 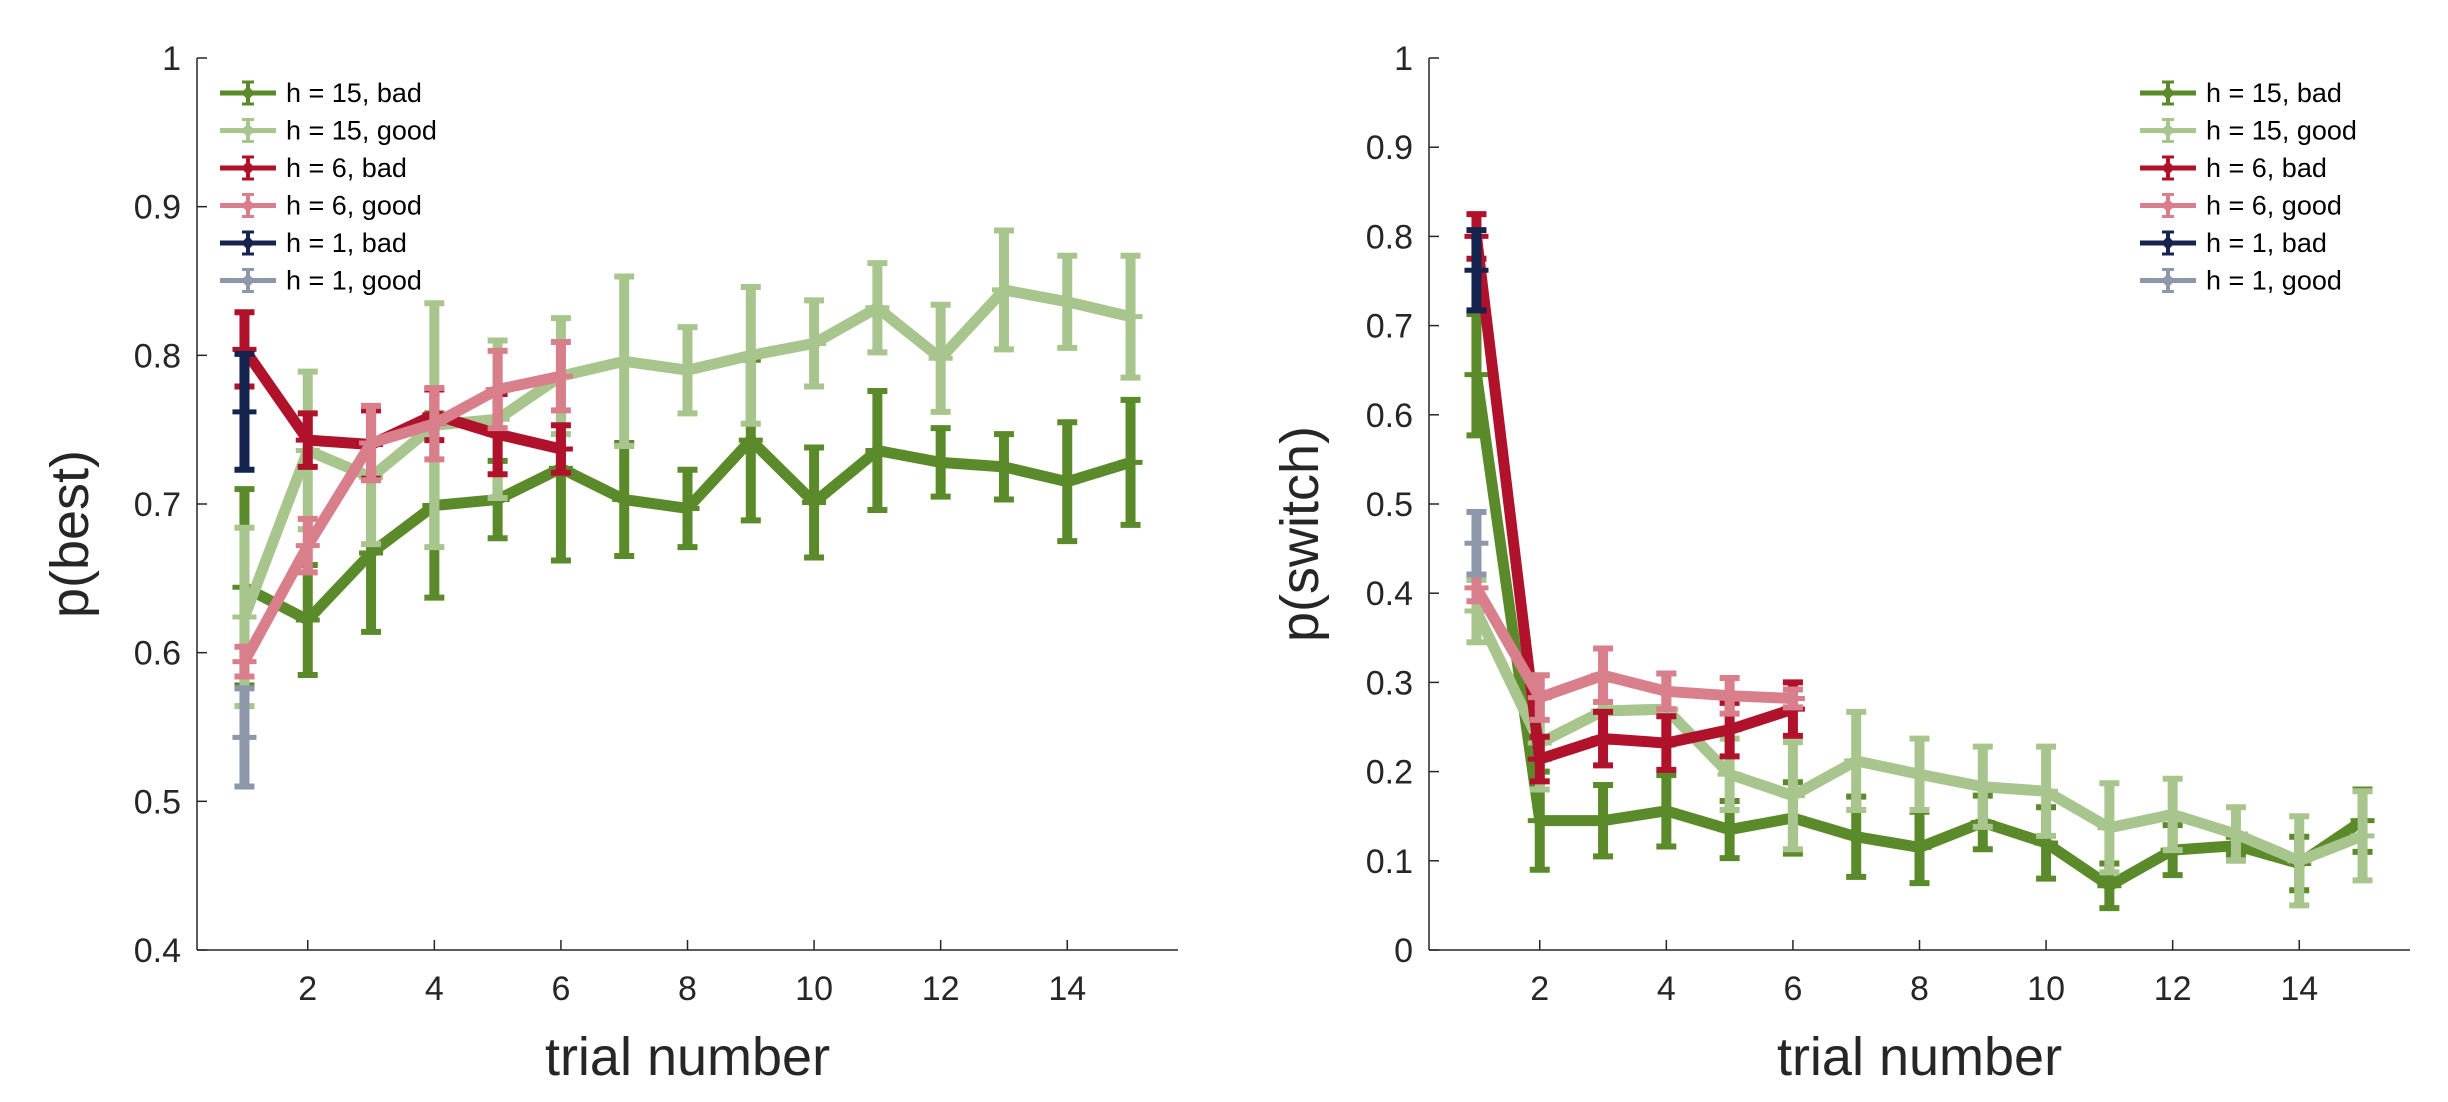 I want to click on y-axis-label: p(switch), so click(x=1300, y=534).